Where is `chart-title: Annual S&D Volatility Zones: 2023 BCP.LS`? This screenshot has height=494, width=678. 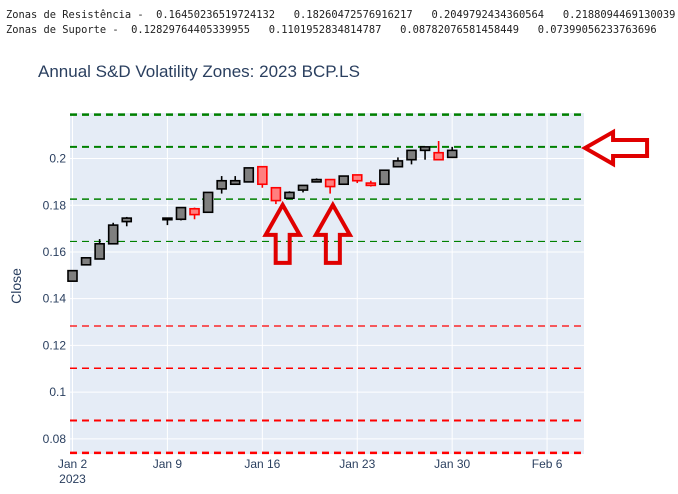 chart-title: Annual S&D Volatility Zones: 2023 BCP.LS is located at coordinates (199, 71).